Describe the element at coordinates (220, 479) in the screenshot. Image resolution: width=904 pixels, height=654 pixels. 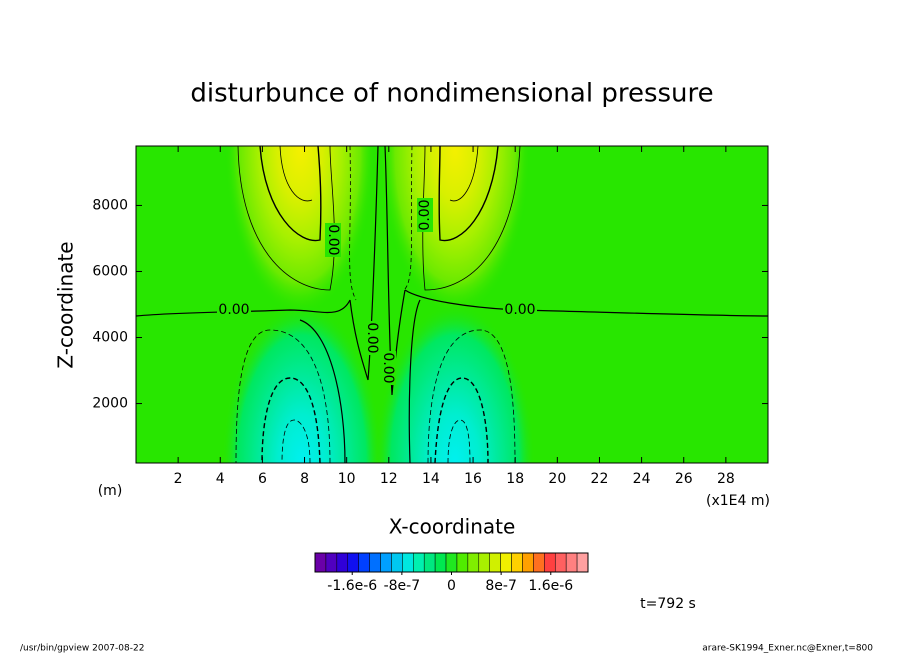
I see `x-tick-label: 4` at that location.